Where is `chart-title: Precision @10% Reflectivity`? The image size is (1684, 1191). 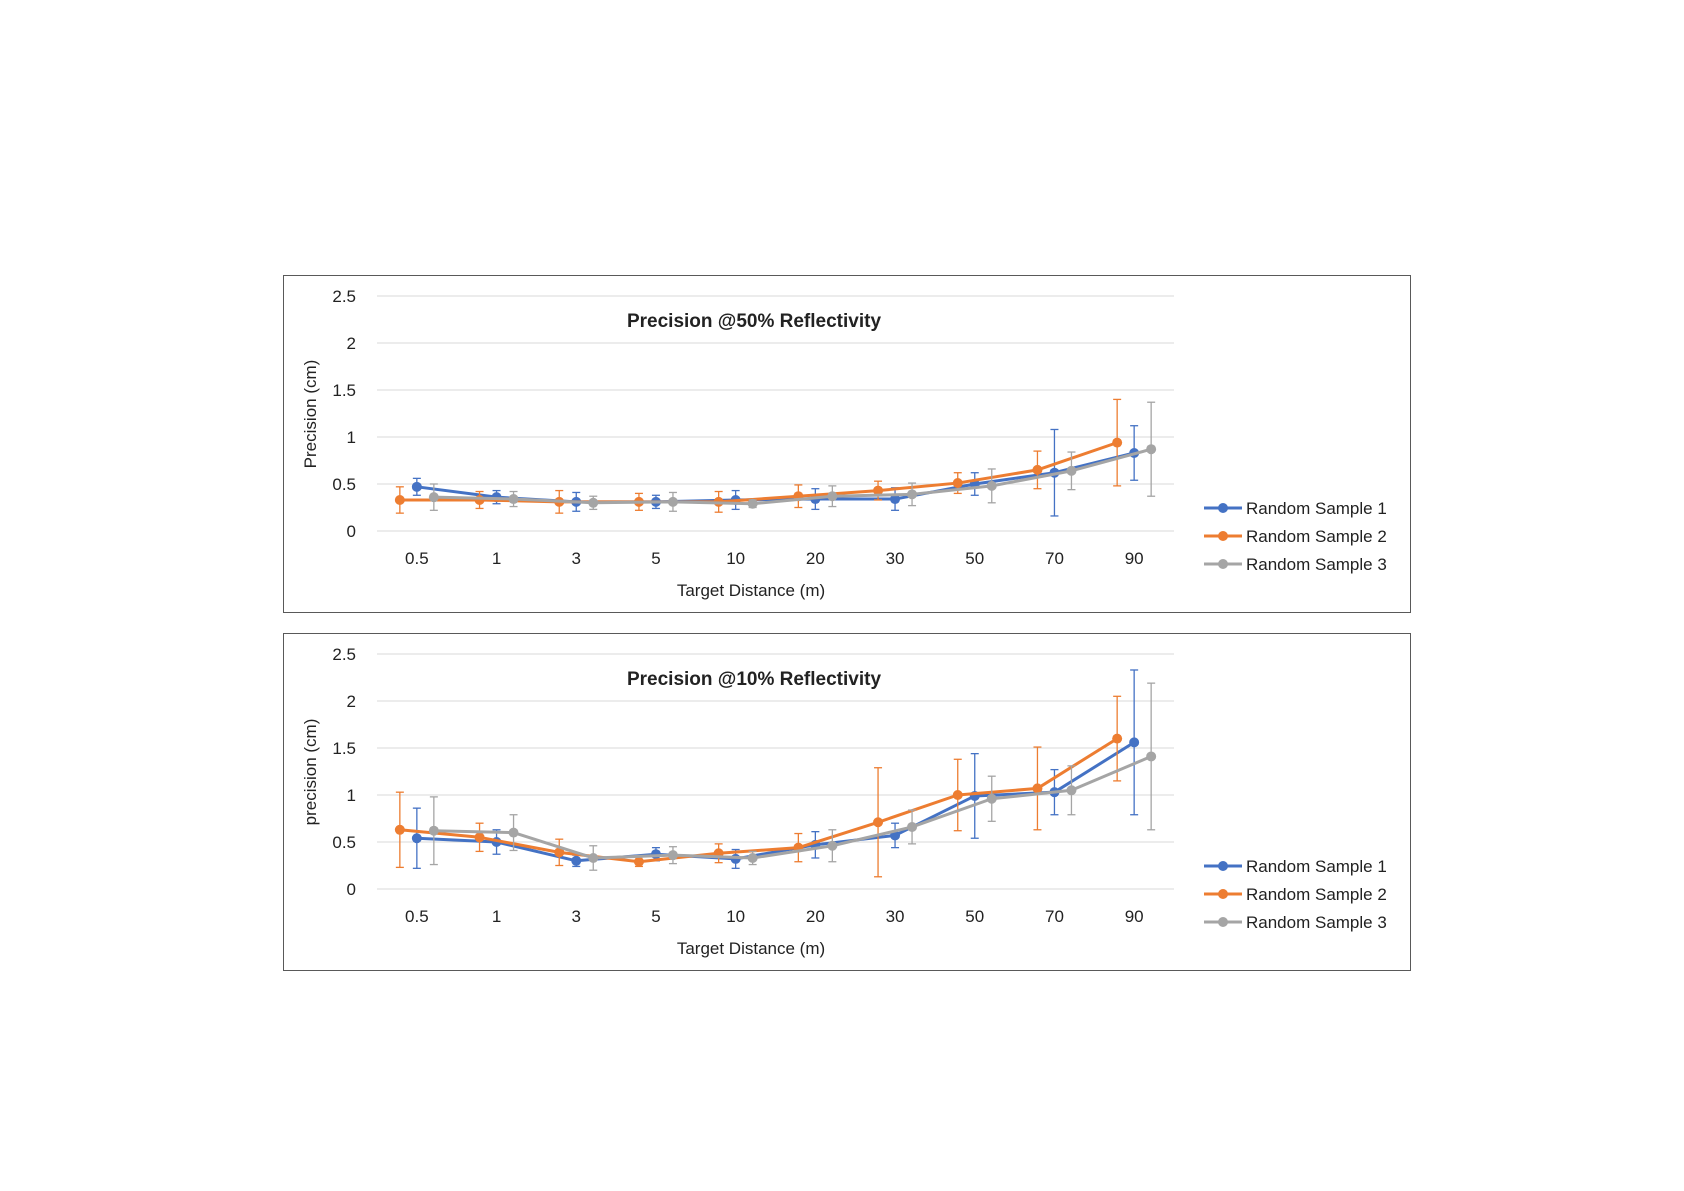 chart-title: Precision @10% Reflectivity is located at coordinates (754, 679).